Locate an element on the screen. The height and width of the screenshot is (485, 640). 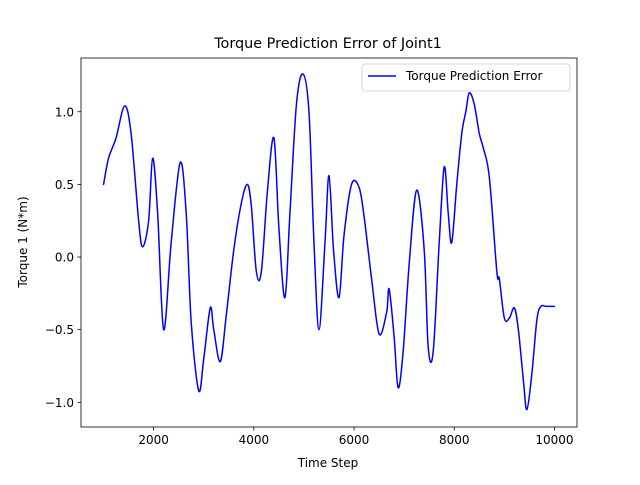
y-axis: −1.0 −0.5 0.0 0.5 1.0 is located at coordinates (63, 257).